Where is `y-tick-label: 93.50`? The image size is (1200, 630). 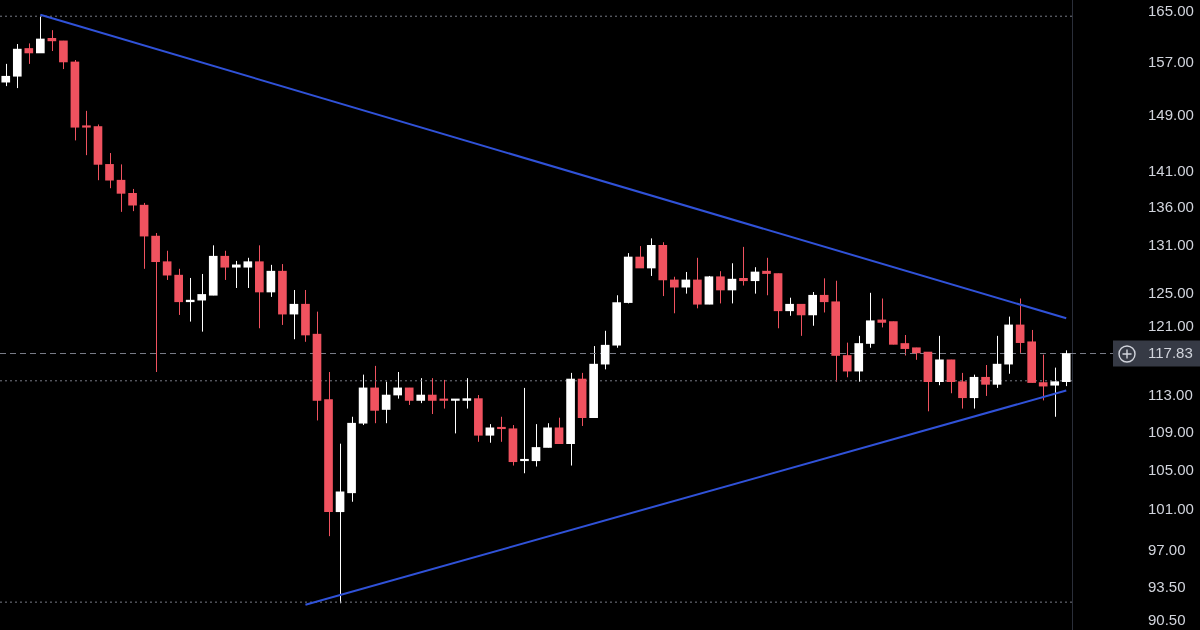
y-tick-label: 93.50 is located at coordinates (1167, 587).